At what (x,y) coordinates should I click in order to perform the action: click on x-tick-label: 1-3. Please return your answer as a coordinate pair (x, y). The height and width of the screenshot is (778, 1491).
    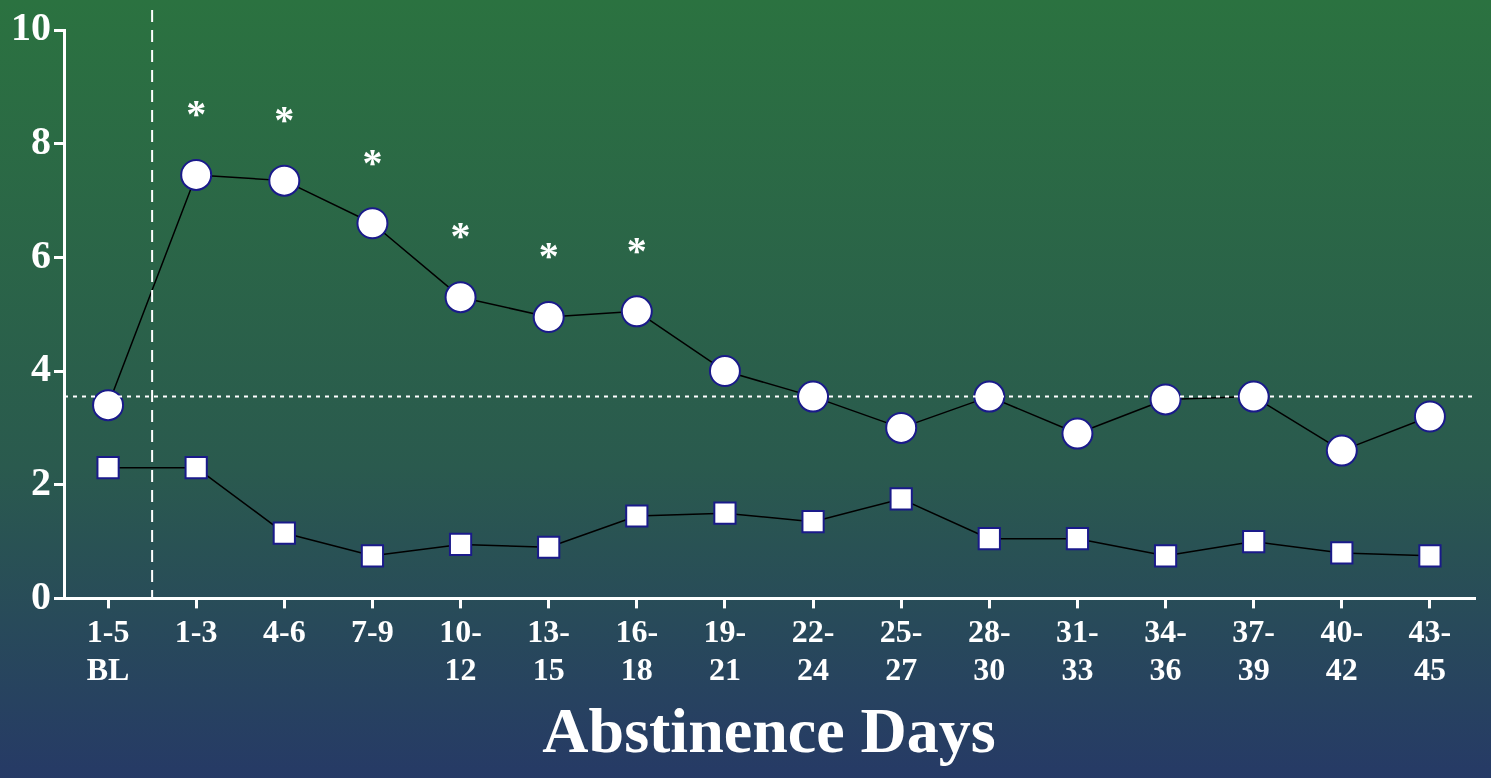
    Looking at the image, I should click on (196, 630).